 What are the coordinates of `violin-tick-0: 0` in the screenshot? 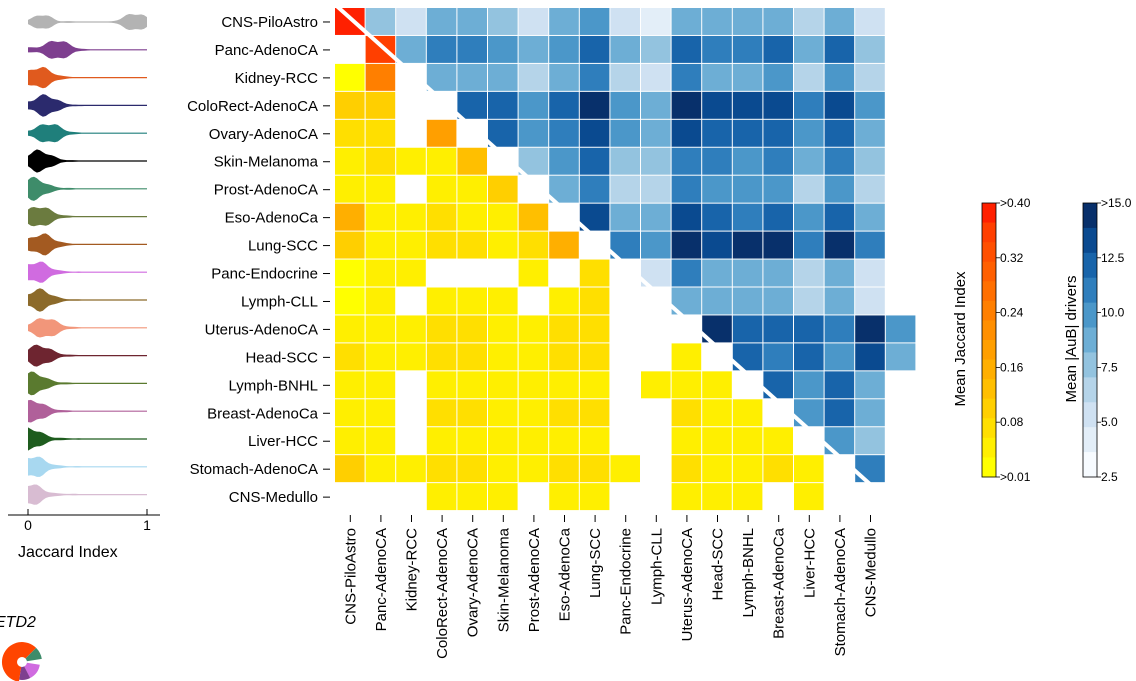 It's located at (28, 525).